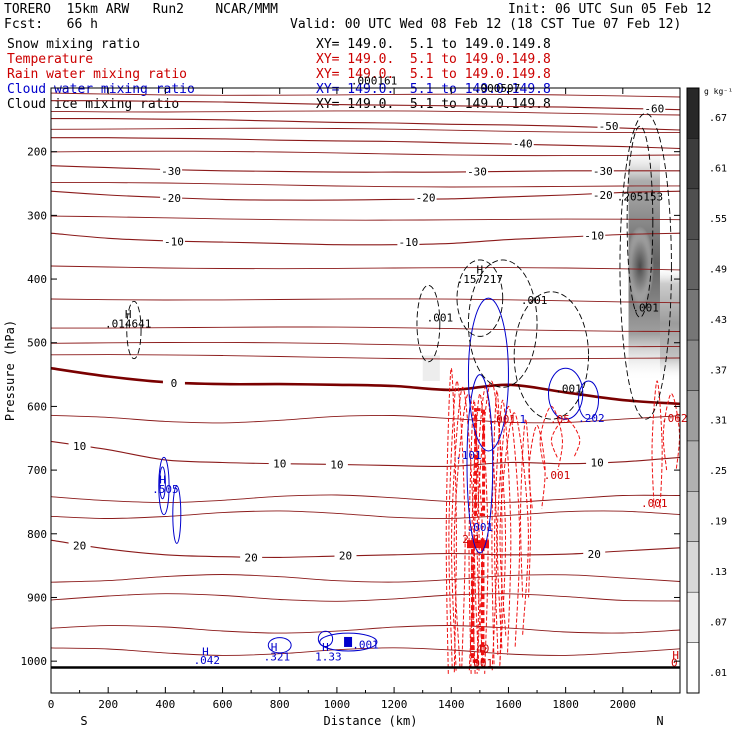  I want to click on colorbar-tick-label: .25, so click(718, 471).